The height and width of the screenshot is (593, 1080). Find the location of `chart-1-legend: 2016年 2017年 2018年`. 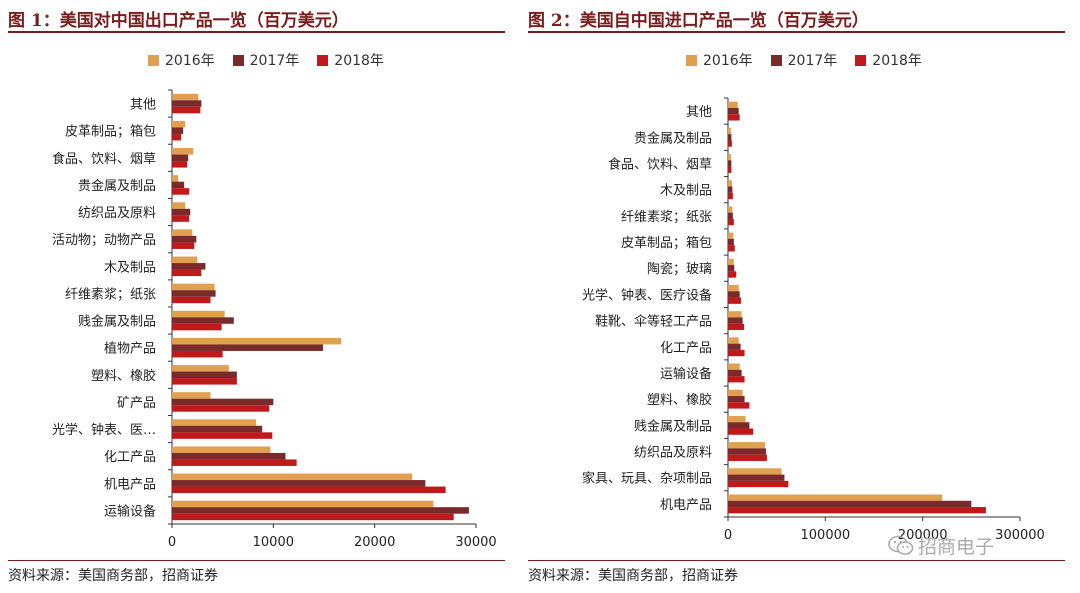

chart-1-legend: 2016年 2017年 2018年 is located at coordinates (266, 60).